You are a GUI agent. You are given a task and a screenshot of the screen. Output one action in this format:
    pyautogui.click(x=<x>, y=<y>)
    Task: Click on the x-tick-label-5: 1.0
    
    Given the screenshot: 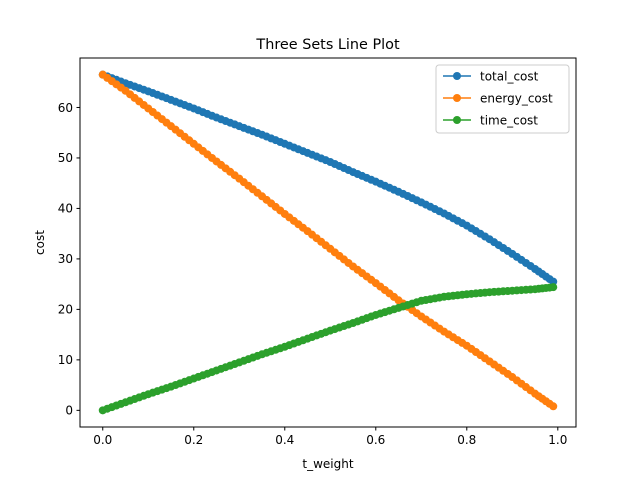 What is the action you would take?
    pyautogui.click(x=557, y=440)
    